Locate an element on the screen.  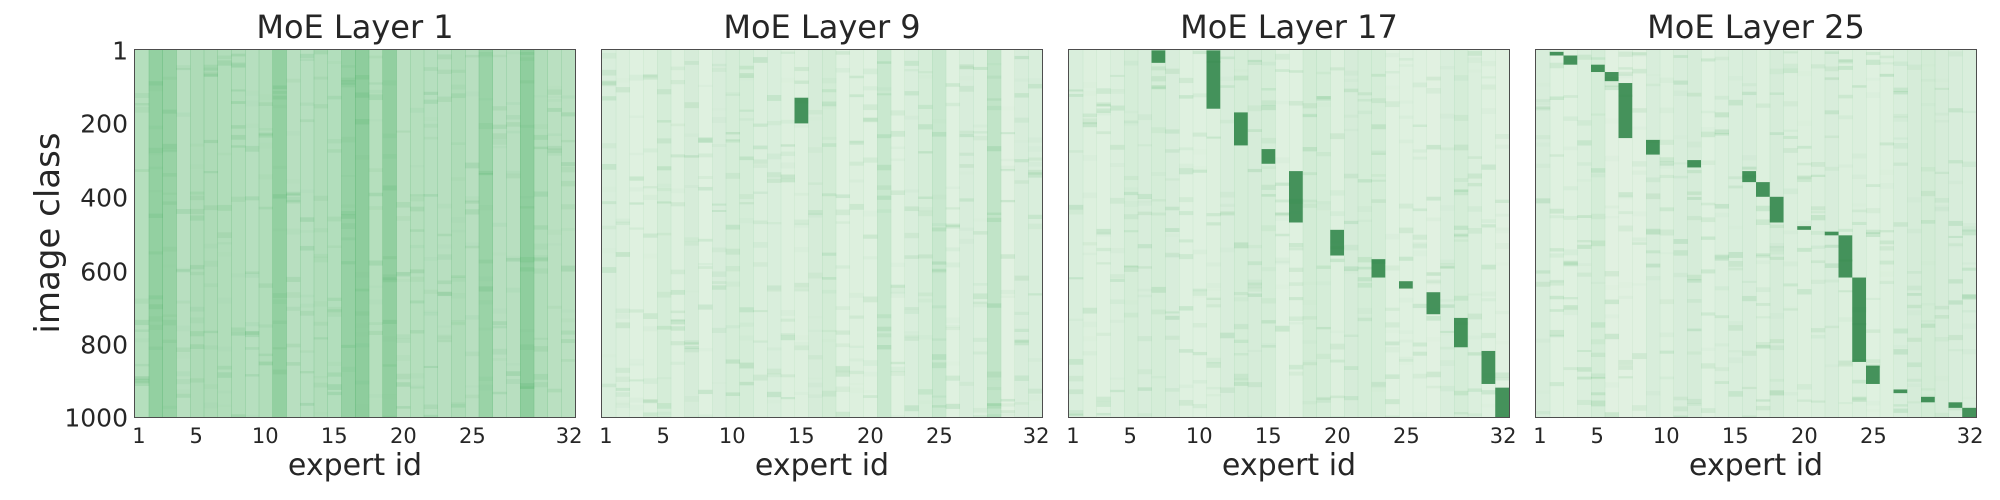
y-tick: 400 is located at coordinates (104, 198).